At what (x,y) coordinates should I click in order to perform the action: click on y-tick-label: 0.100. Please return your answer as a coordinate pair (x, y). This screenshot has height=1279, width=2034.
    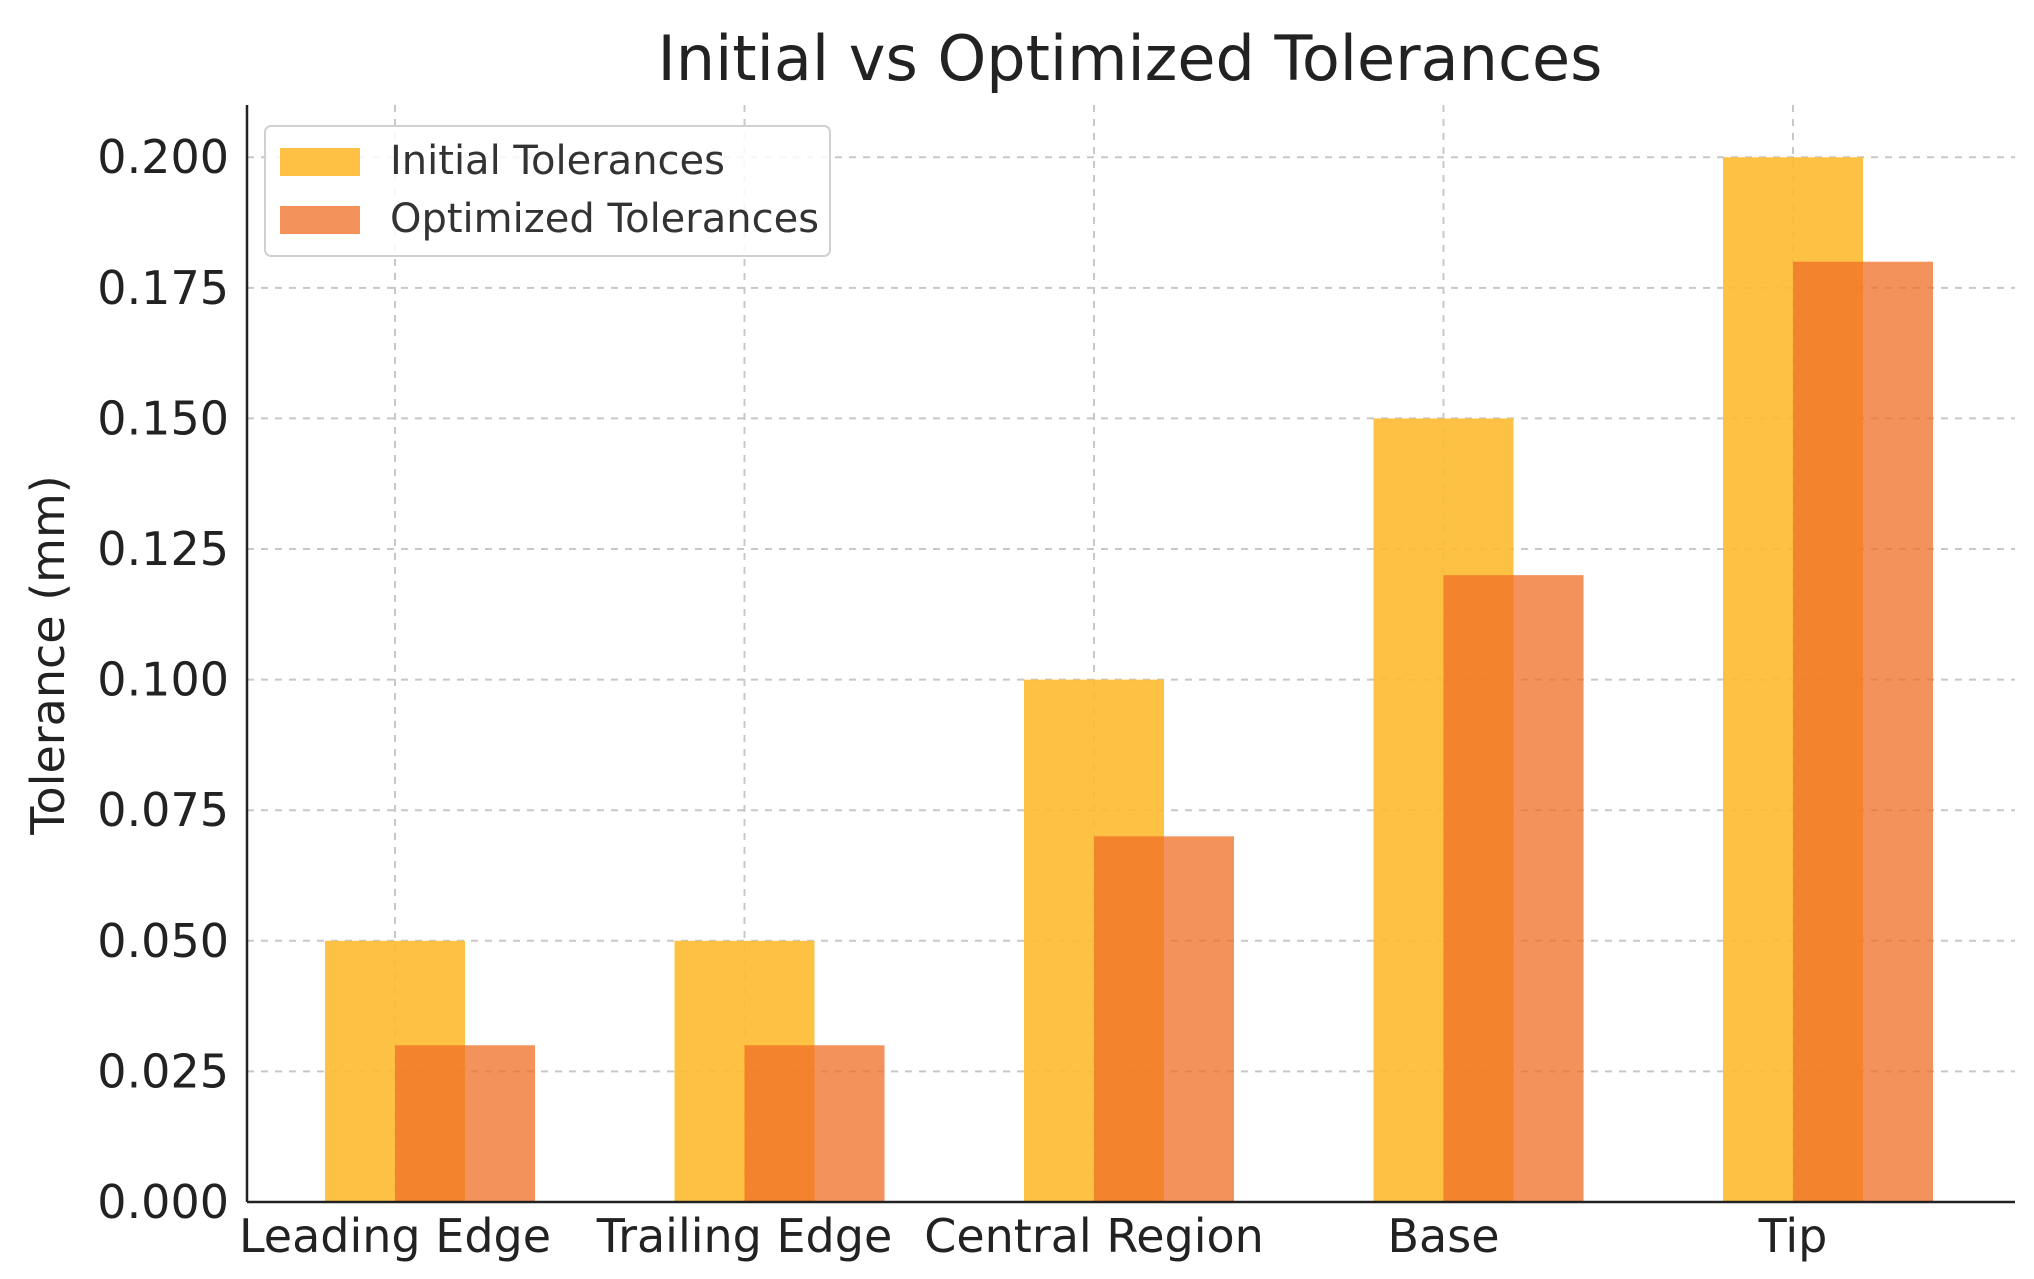
    Looking at the image, I should click on (163, 680).